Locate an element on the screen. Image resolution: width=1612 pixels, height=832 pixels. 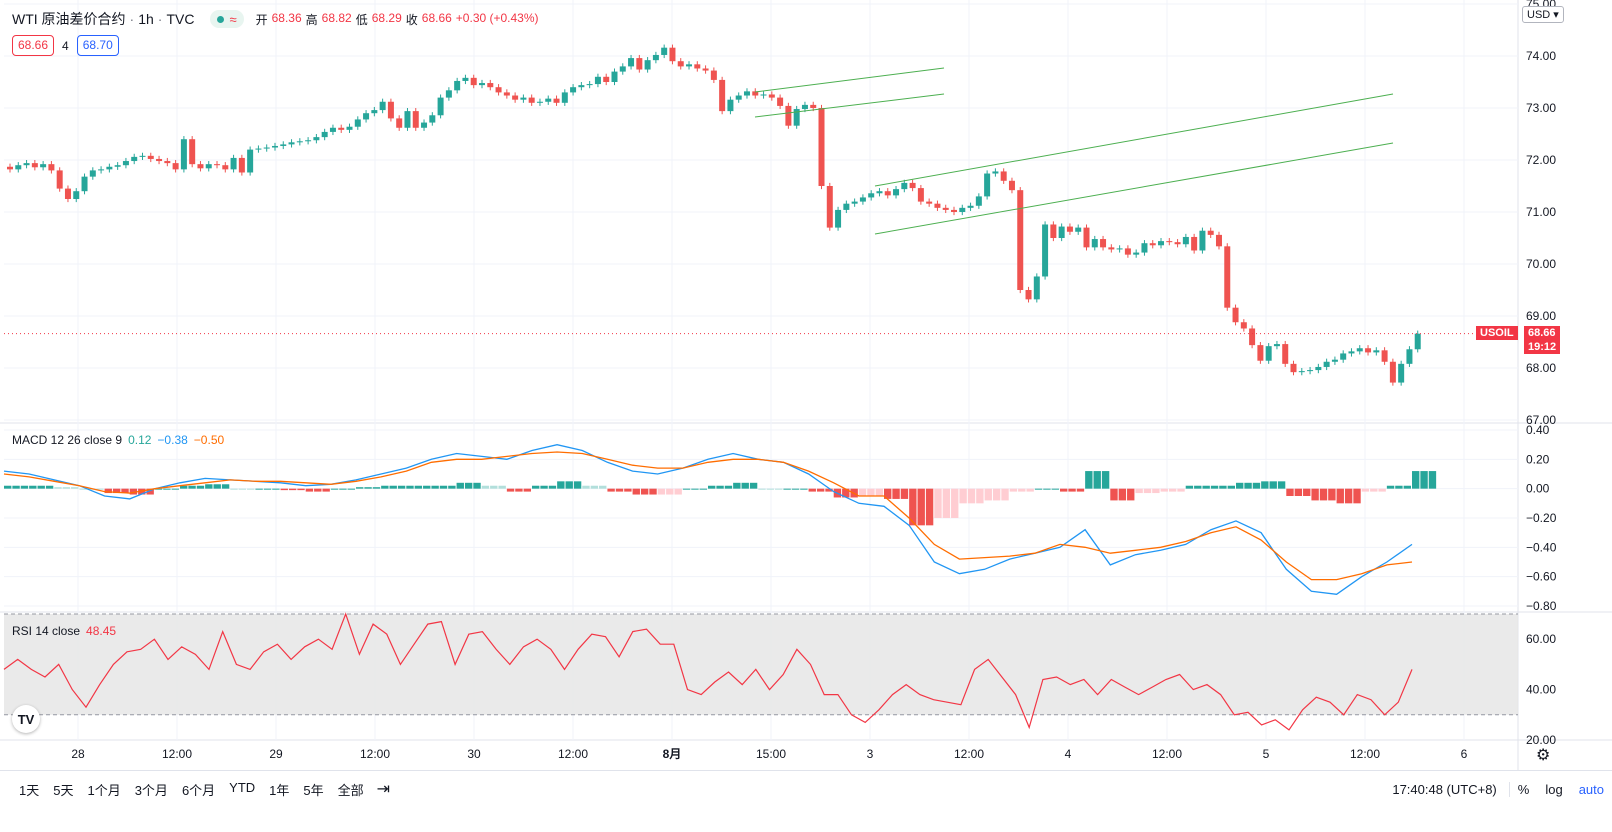
range-button: 3个月 is located at coordinates (151, 790).